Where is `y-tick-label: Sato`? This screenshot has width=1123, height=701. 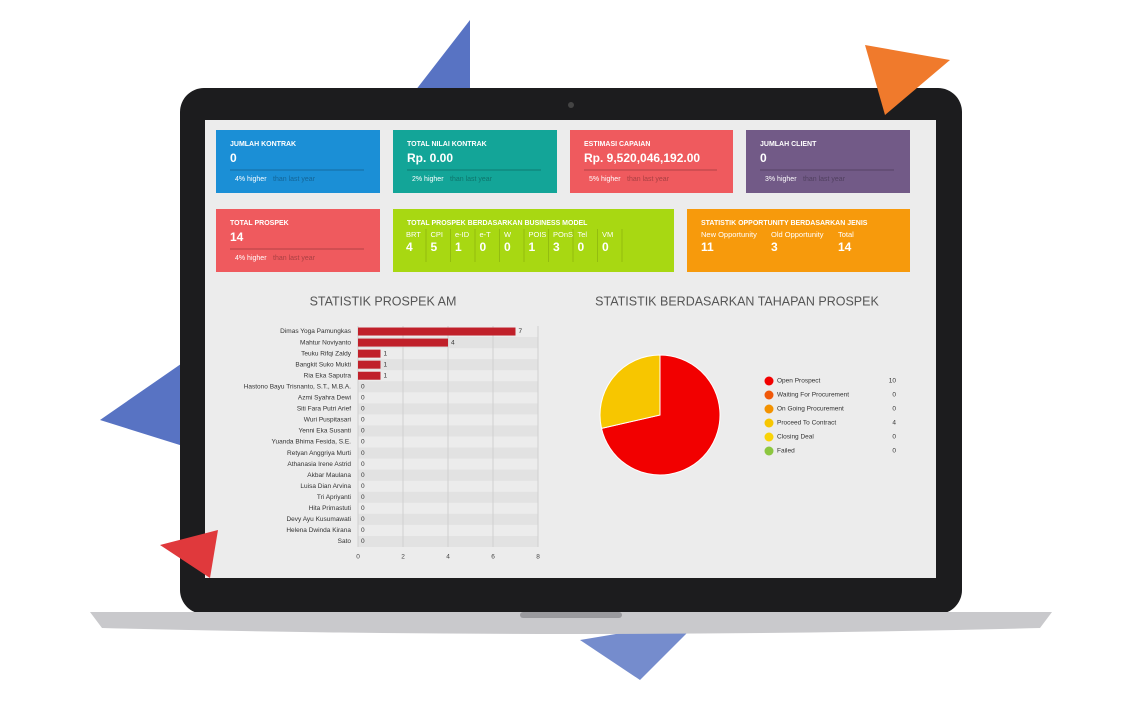
y-tick-label: Sato is located at coordinates (345, 541).